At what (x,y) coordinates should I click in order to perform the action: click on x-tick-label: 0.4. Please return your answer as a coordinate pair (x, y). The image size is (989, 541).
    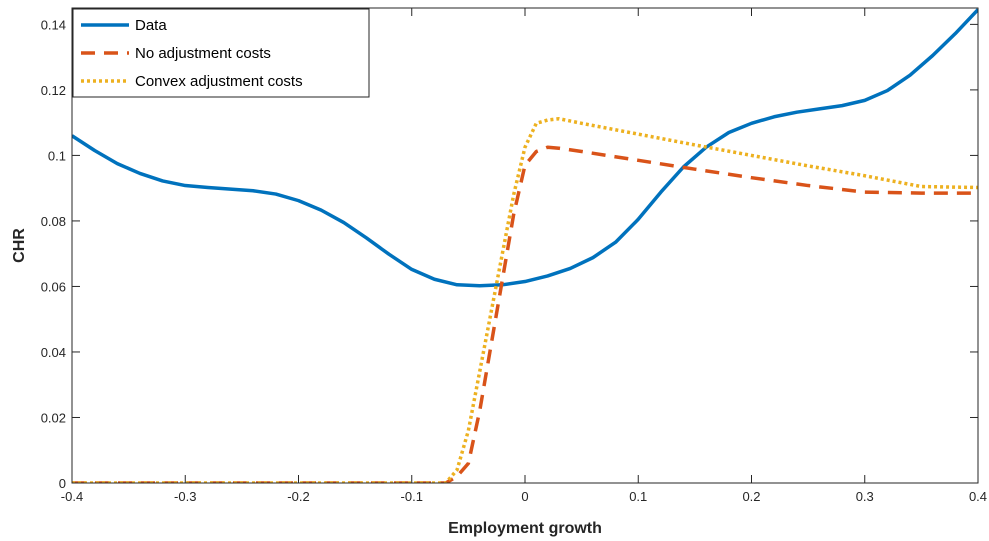
    Looking at the image, I should click on (978, 496).